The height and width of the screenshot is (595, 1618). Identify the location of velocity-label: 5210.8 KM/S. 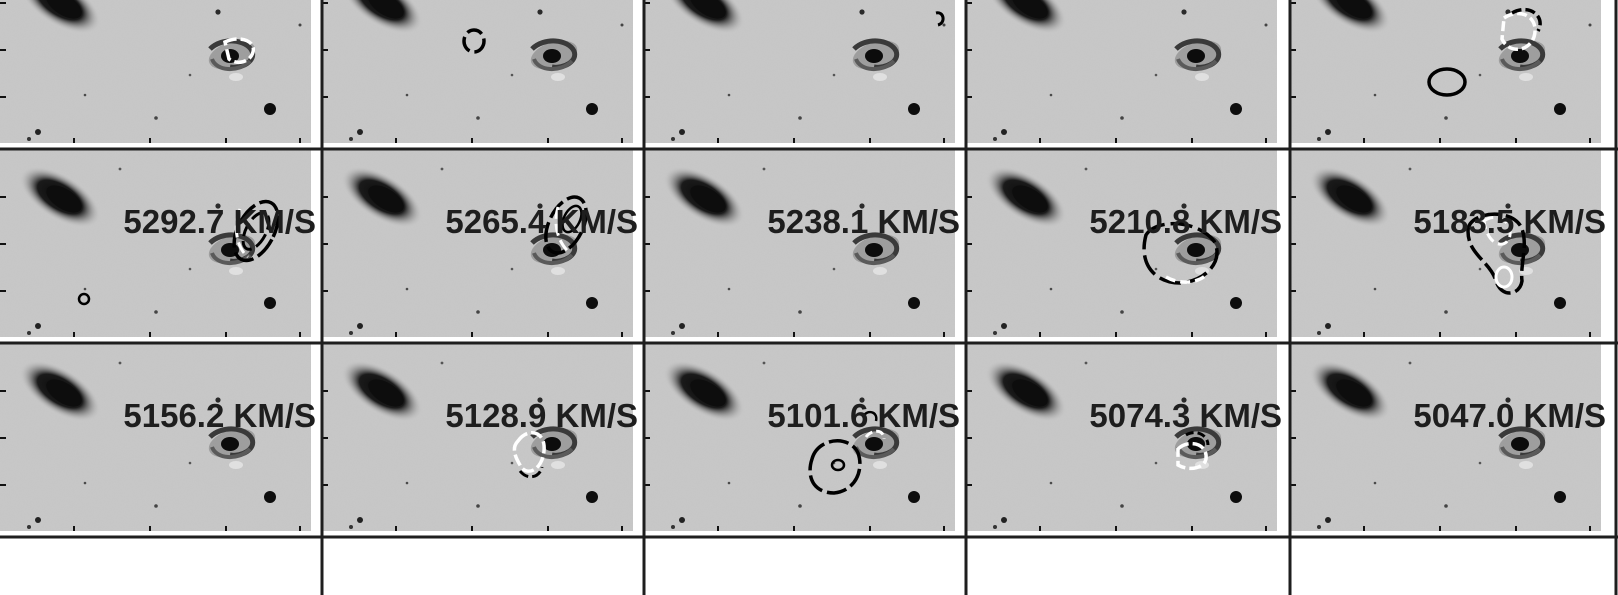
(1185, 221).